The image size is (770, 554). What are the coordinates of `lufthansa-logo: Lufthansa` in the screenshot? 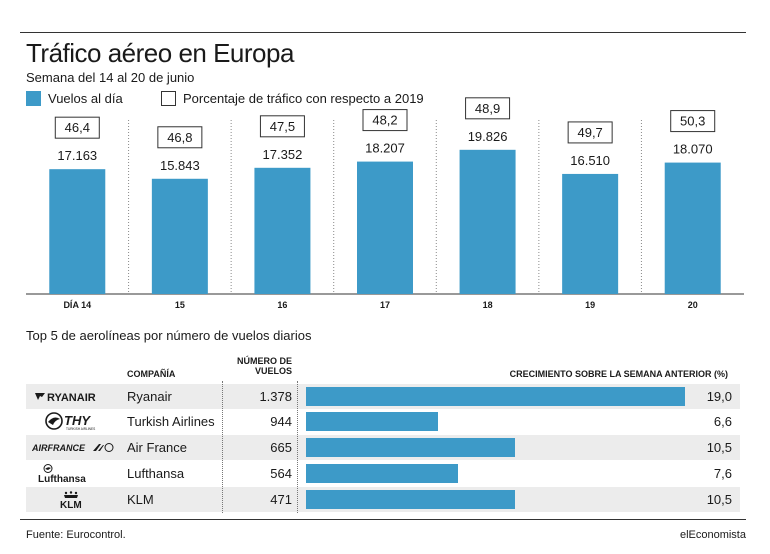 It's located at (62, 473).